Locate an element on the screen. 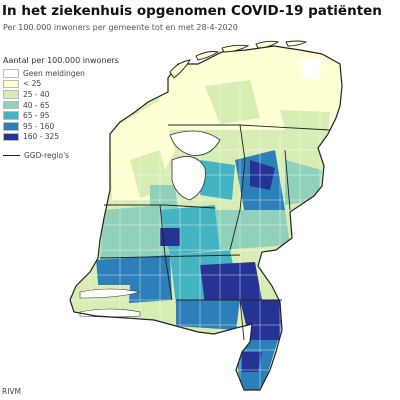 The height and width of the screenshot is (400, 400). legend-item-lt25: < 25 is located at coordinates (44, 84).